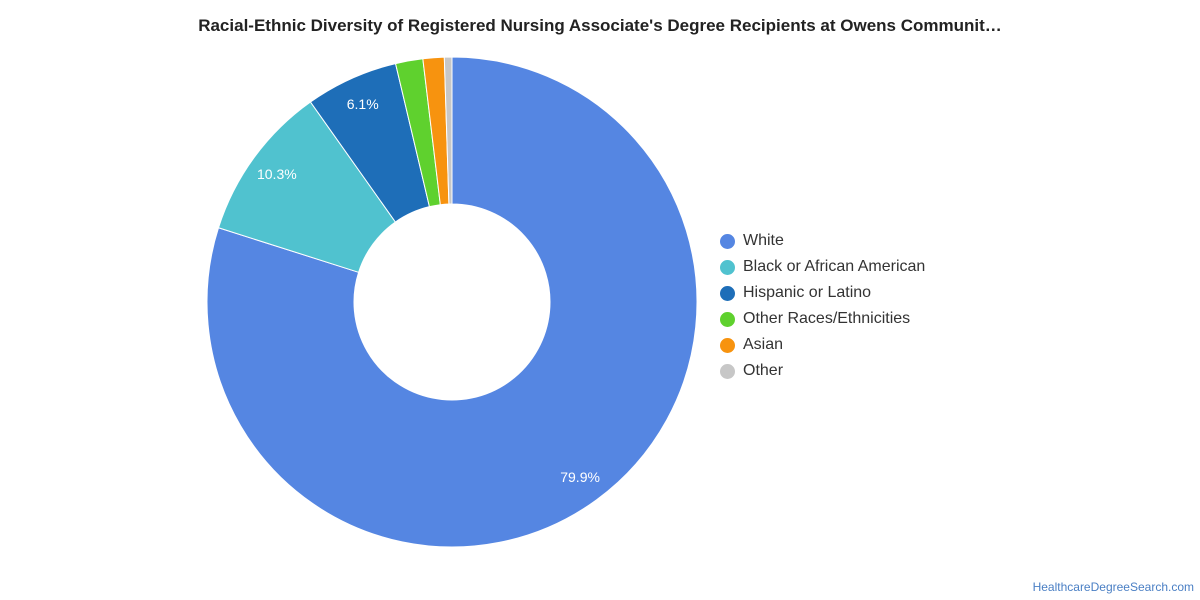 Image resolution: width=1200 pixels, height=600 pixels. What do you see at coordinates (763, 344) in the screenshot?
I see `legend-label: Asian` at bounding box center [763, 344].